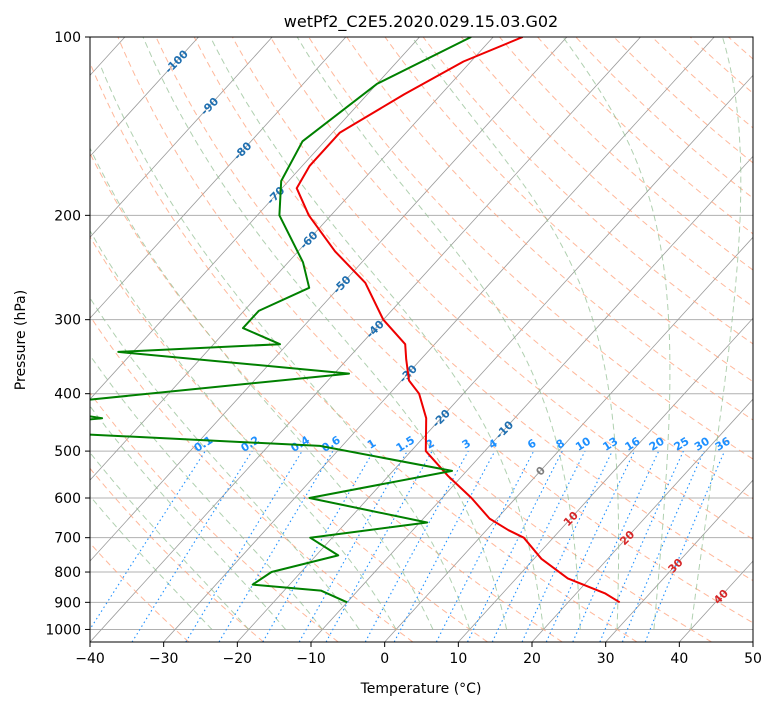 This screenshot has width=775, height=708. Describe the element at coordinates (421, 689) in the screenshot. I see `x-axis-title: Temperature (°C)` at that location.